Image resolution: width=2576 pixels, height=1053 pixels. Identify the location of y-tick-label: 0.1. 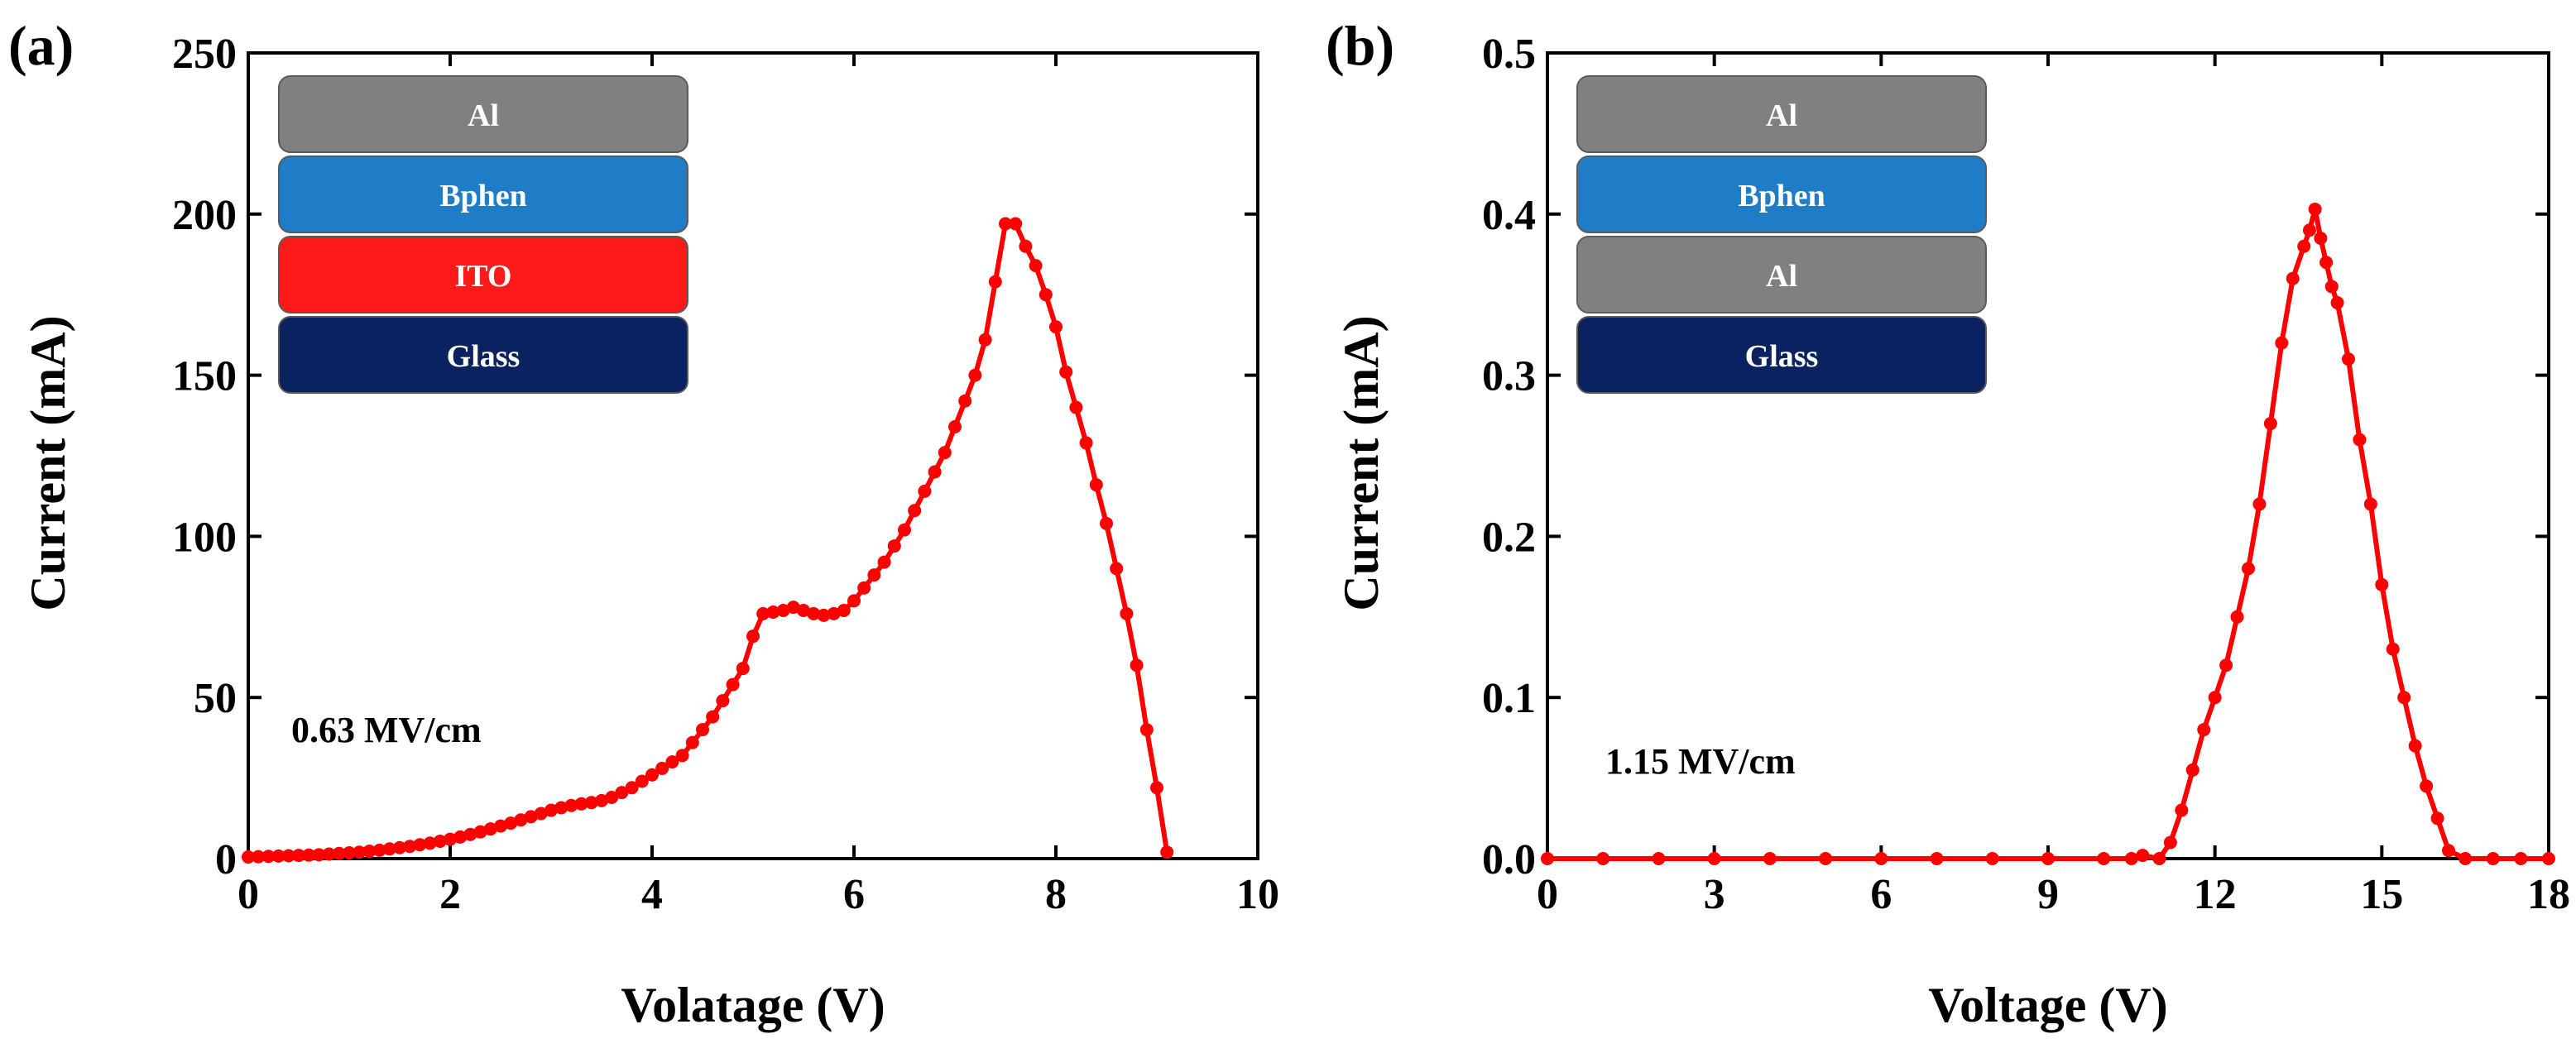
(1509, 698).